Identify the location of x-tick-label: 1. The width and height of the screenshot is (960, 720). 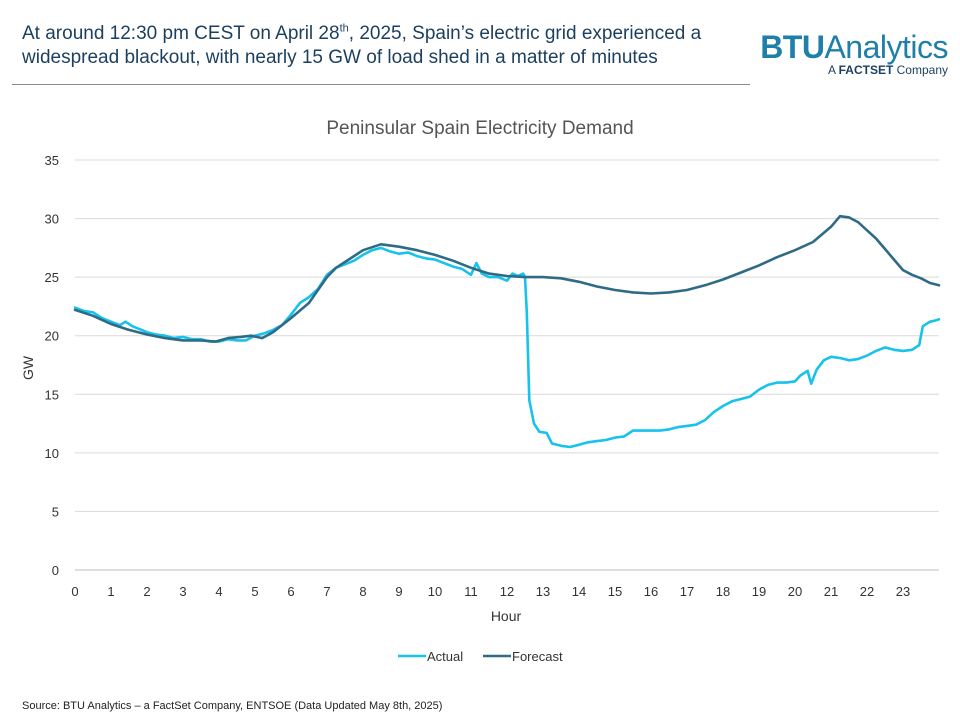
(110, 591).